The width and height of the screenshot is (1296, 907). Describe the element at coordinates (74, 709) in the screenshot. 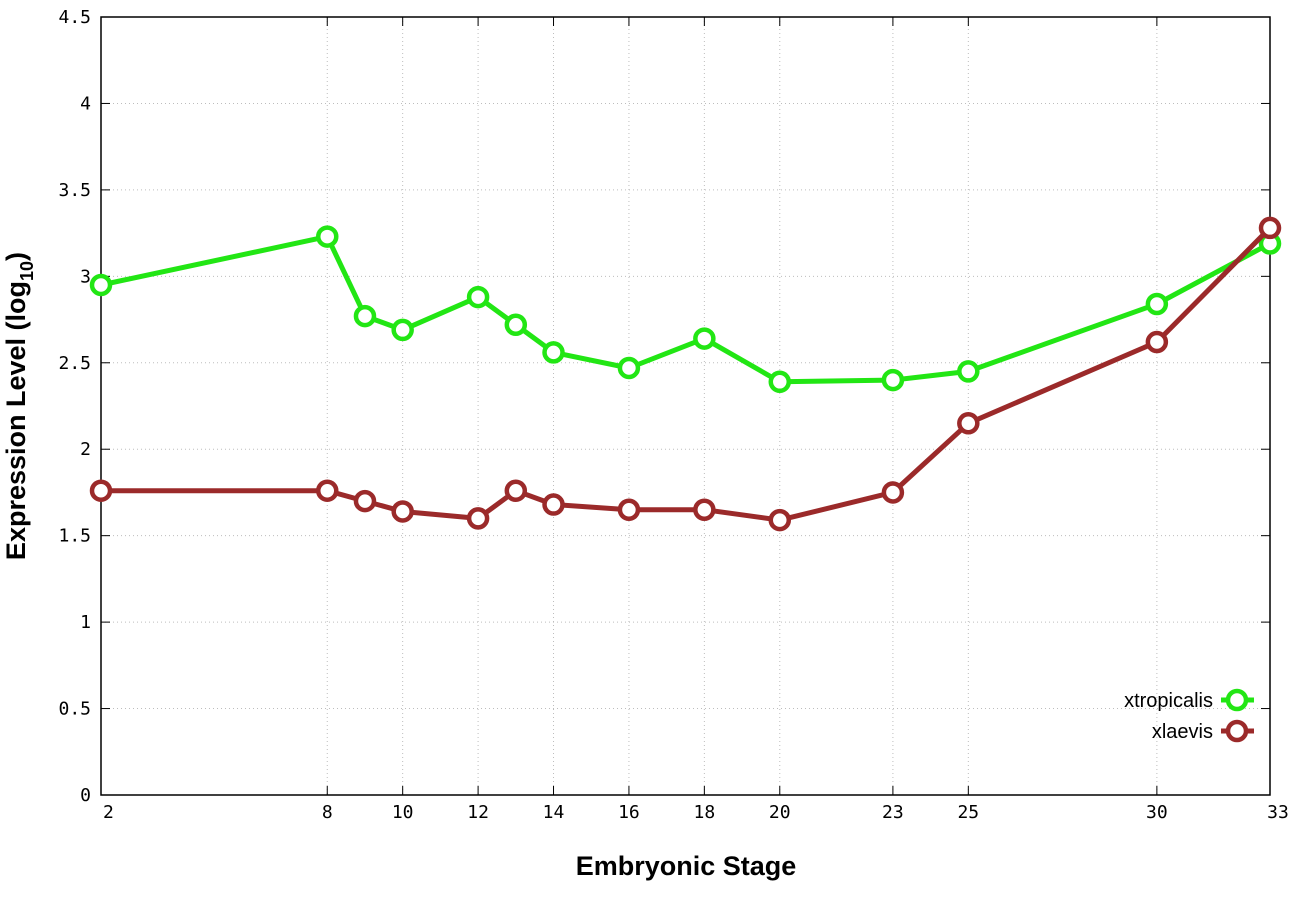

I see `y-tick-label: 0.5` at that location.